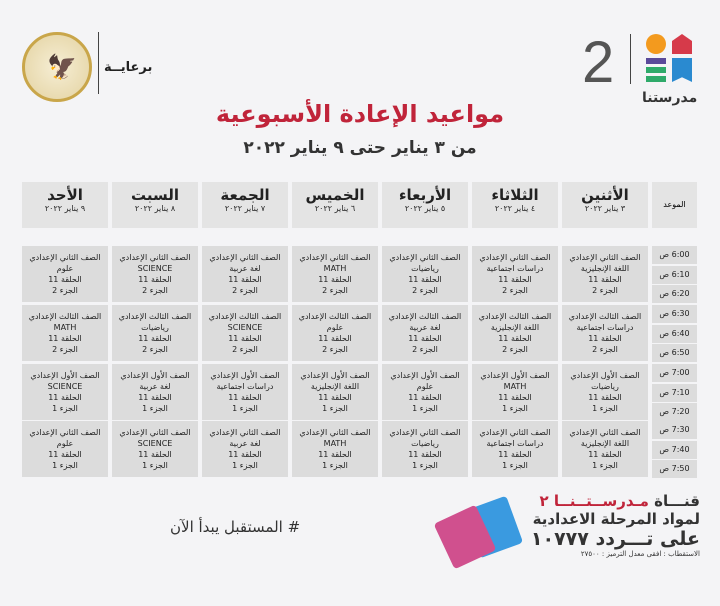 The height and width of the screenshot is (606, 720). What do you see at coordinates (674, 294) in the screenshot?
I see `time-slot: 6:20 ص` at bounding box center [674, 294].